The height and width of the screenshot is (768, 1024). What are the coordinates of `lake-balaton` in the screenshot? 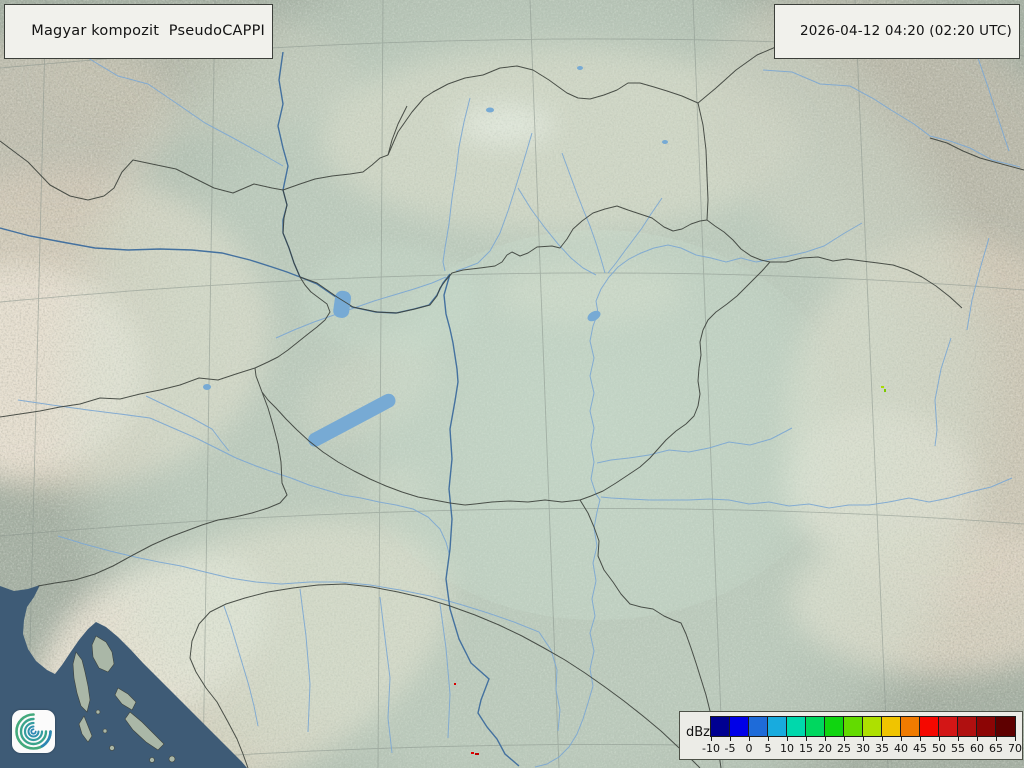 It's located at (352, 420).